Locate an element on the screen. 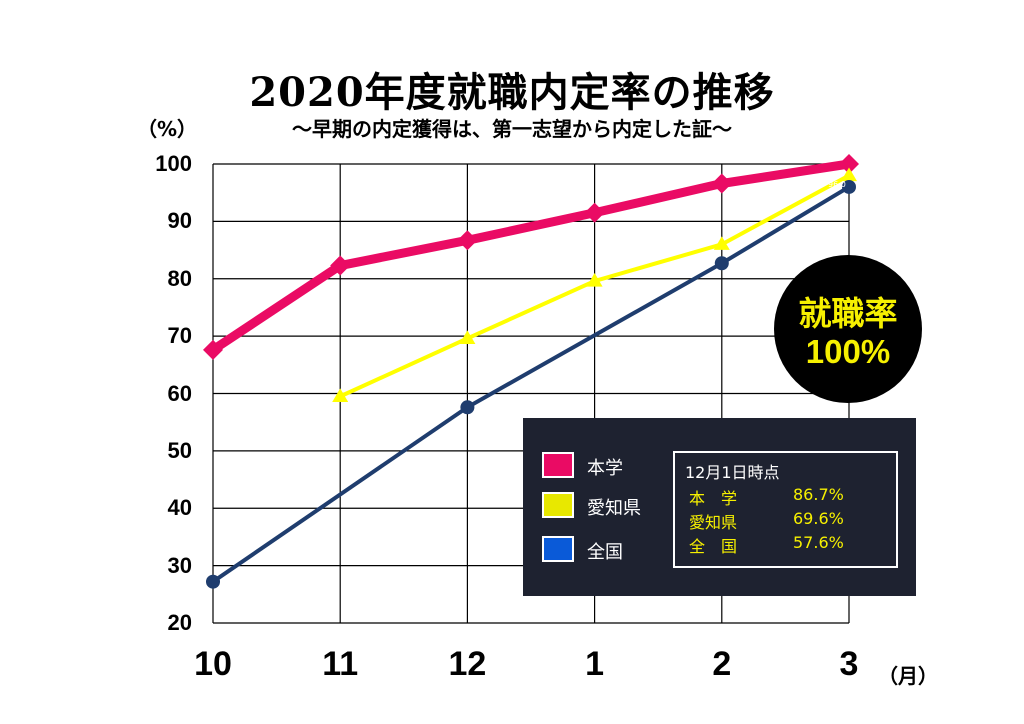  y-tick-label: 60 is located at coordinates (179, 393).